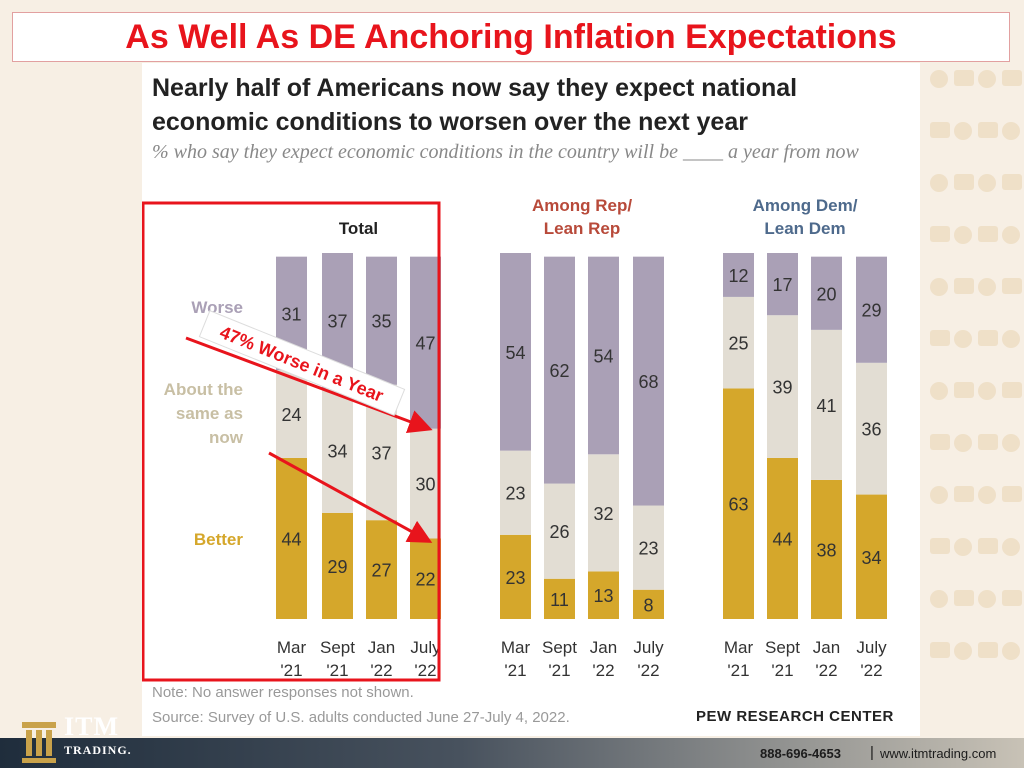  I want to click on data-label: 25, so click(738, 344).